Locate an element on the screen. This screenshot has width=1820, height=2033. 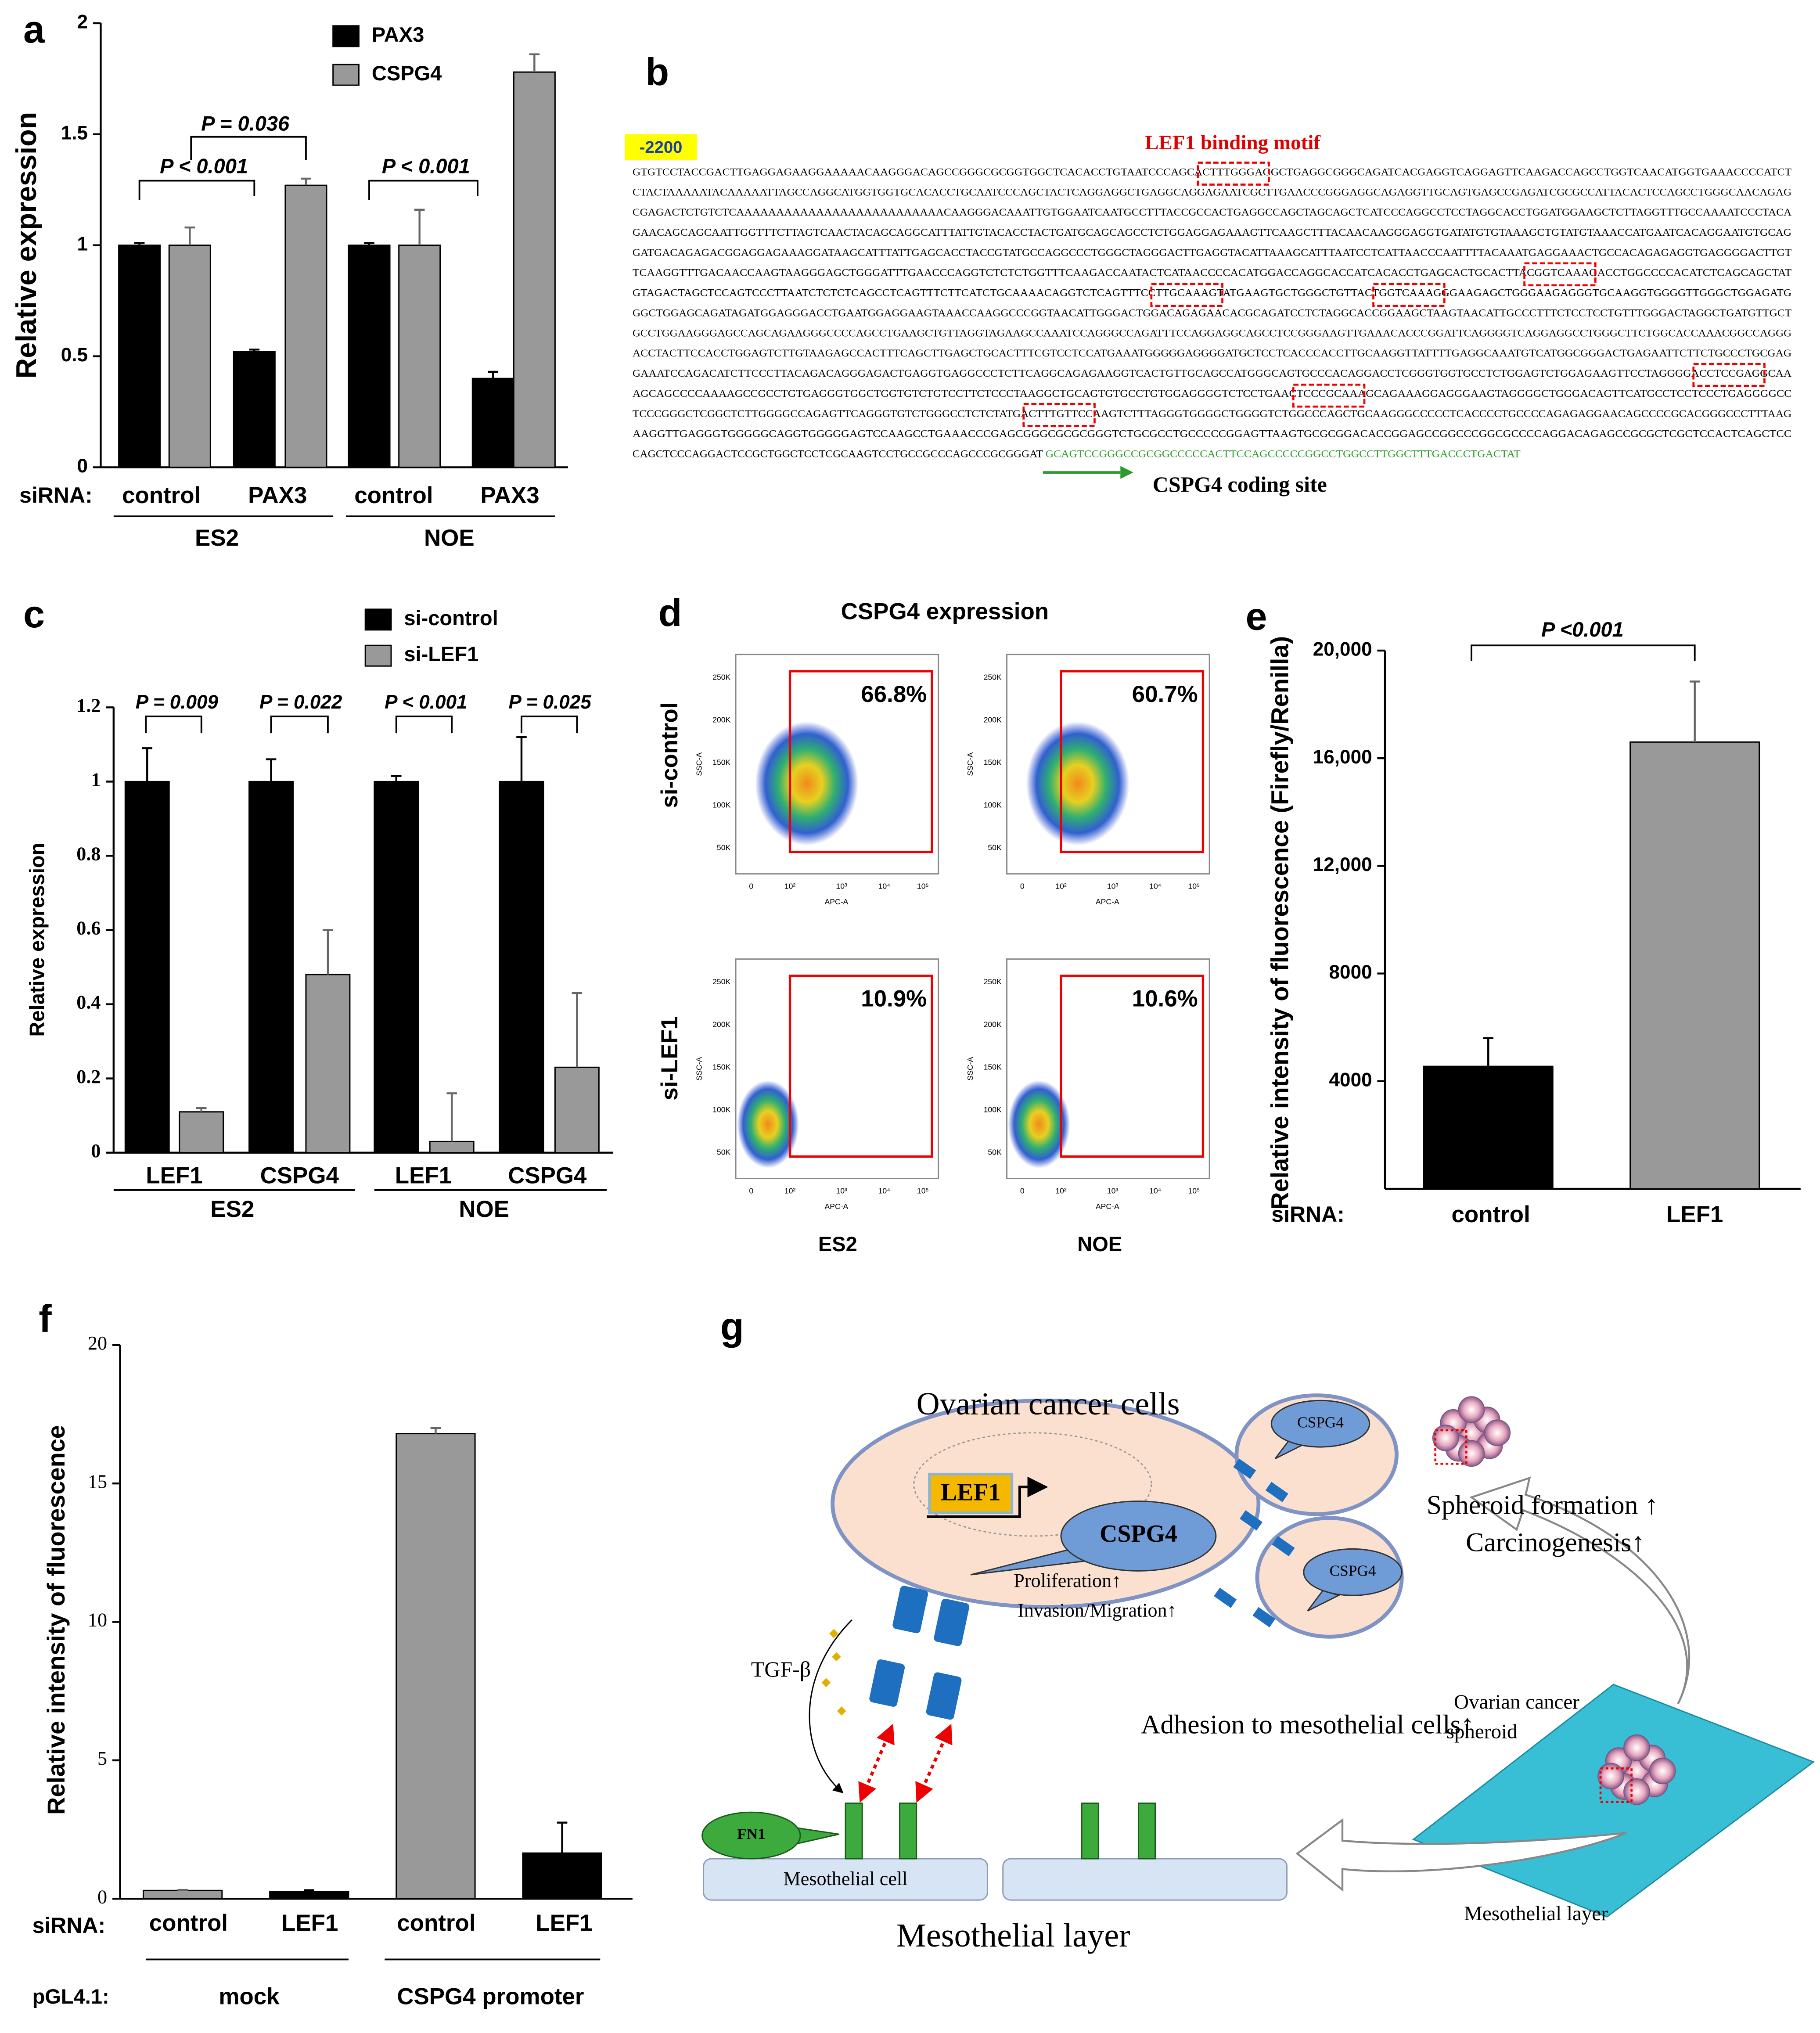
gate-percent: 10.6% is located at coordinates (1165, 999).